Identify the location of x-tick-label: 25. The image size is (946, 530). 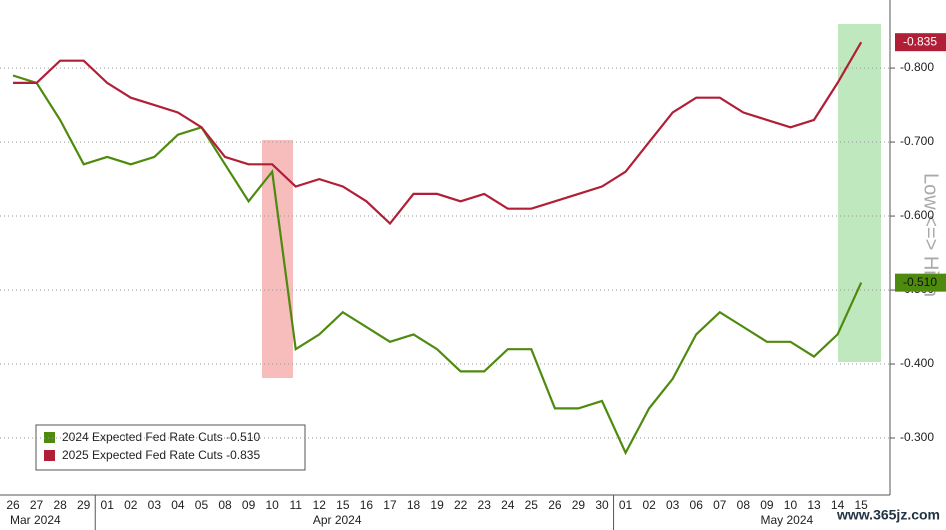
(532, 505).